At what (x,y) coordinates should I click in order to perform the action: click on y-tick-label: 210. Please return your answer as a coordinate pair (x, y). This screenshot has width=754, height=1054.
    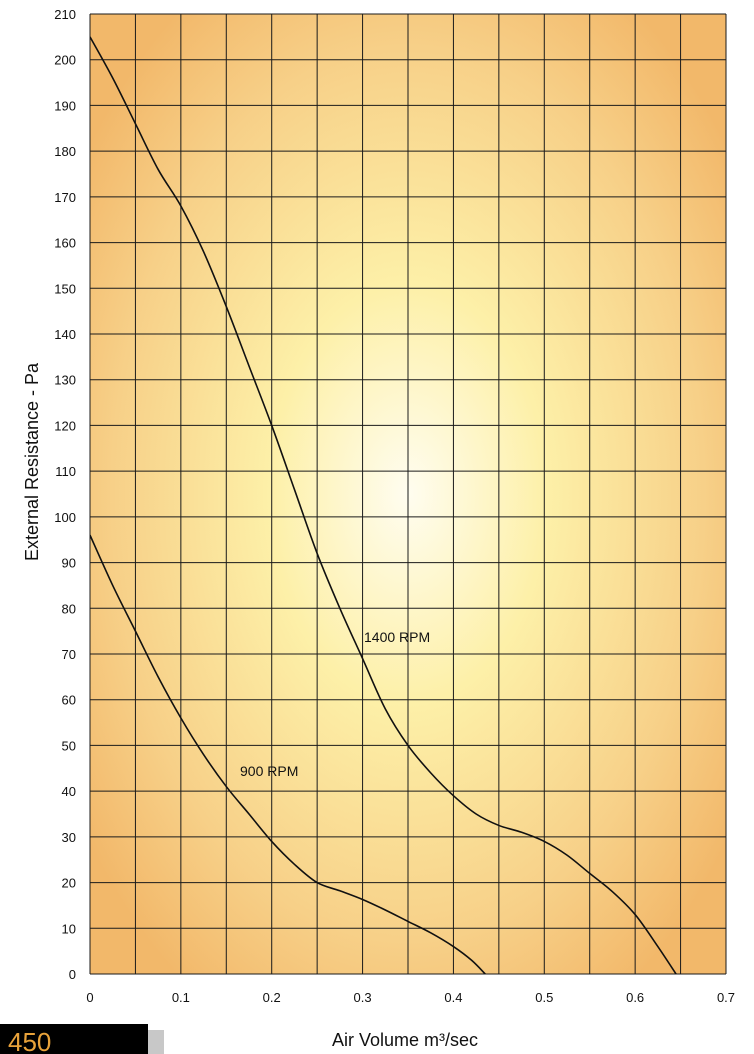
    Looking at the image, I should click on (65, 14).